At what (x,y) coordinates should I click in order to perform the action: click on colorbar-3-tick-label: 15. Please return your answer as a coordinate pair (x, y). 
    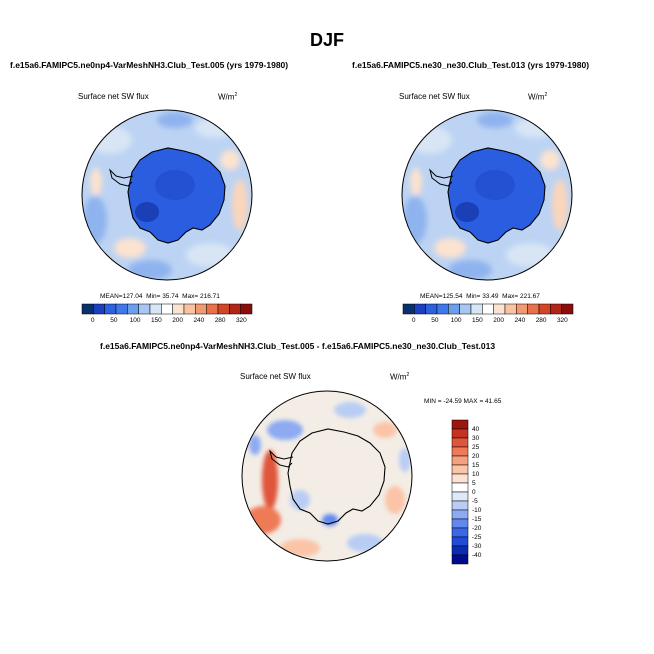
    Looking at the image, I should click on (476, 465).